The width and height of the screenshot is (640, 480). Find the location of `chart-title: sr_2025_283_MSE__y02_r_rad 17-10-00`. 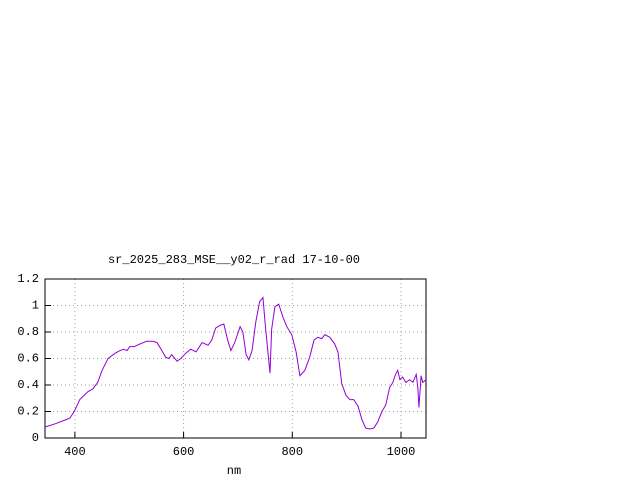

chart-title: sr_2025_283_MSE__y02_r_rad 17-10-00 is located at coordinates (234, 260).